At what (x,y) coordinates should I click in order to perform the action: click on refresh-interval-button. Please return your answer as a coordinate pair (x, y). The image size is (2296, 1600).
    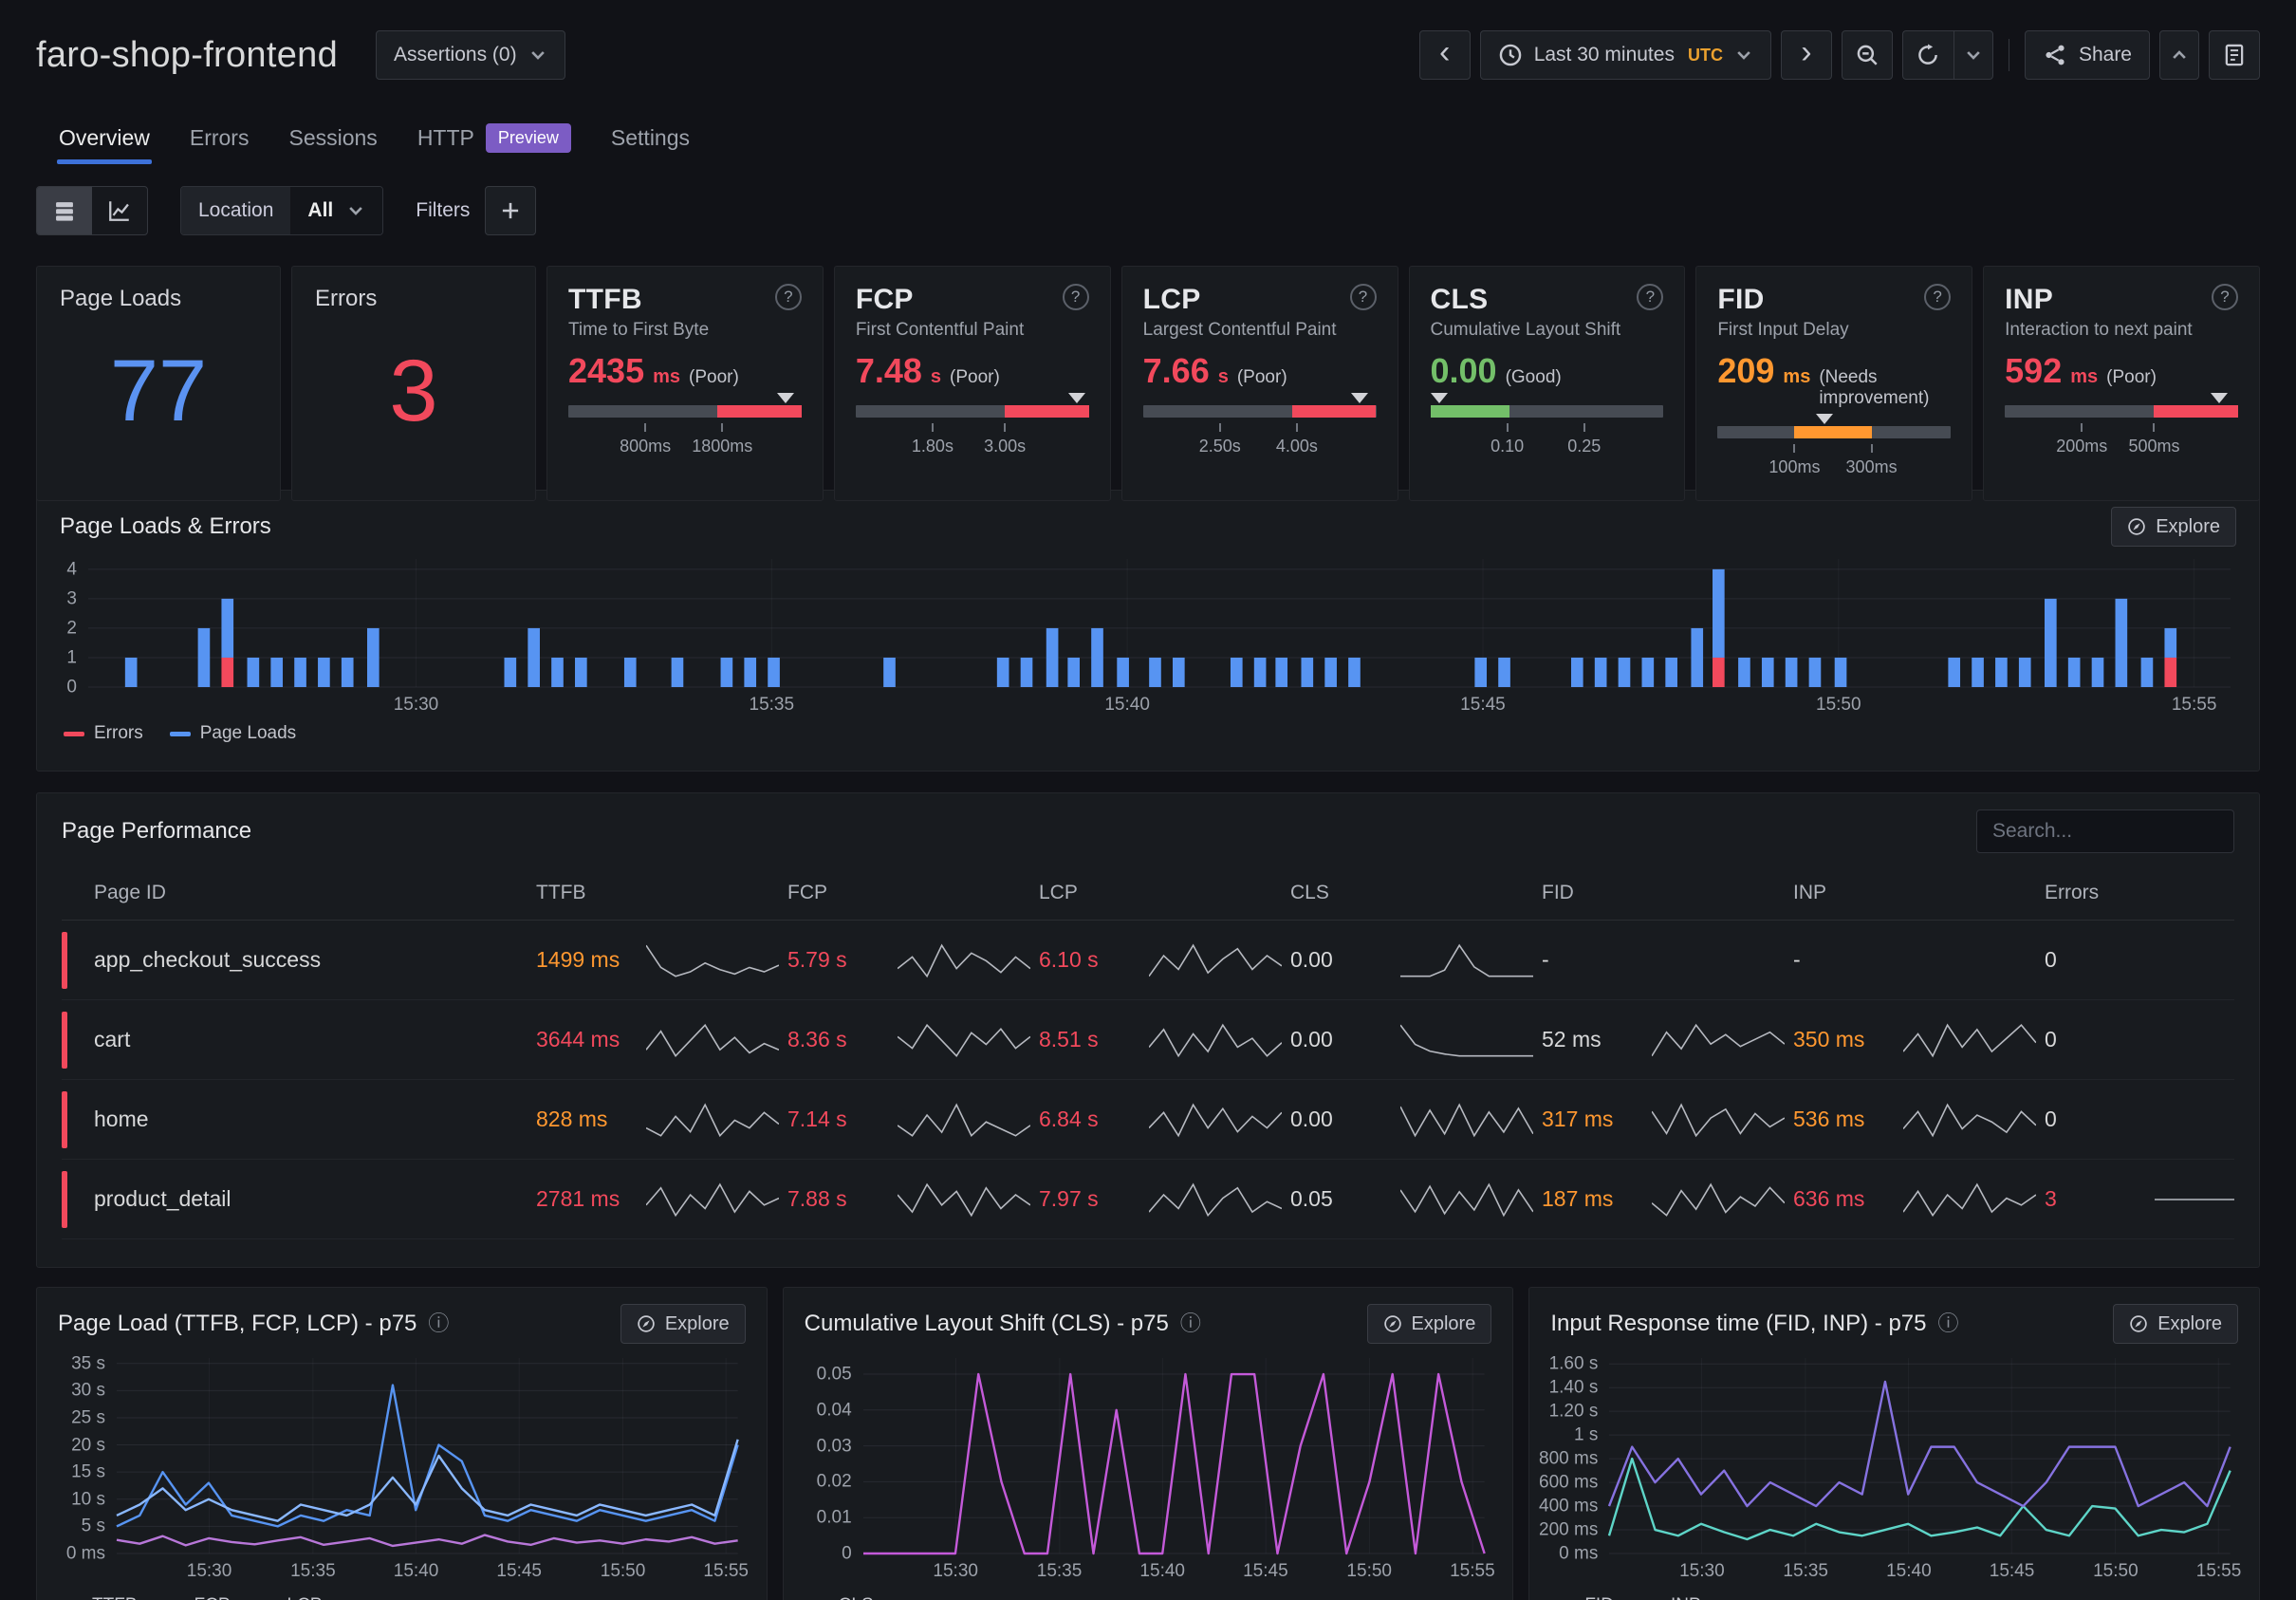
    Looking at the image, I should click on (1973, 55).